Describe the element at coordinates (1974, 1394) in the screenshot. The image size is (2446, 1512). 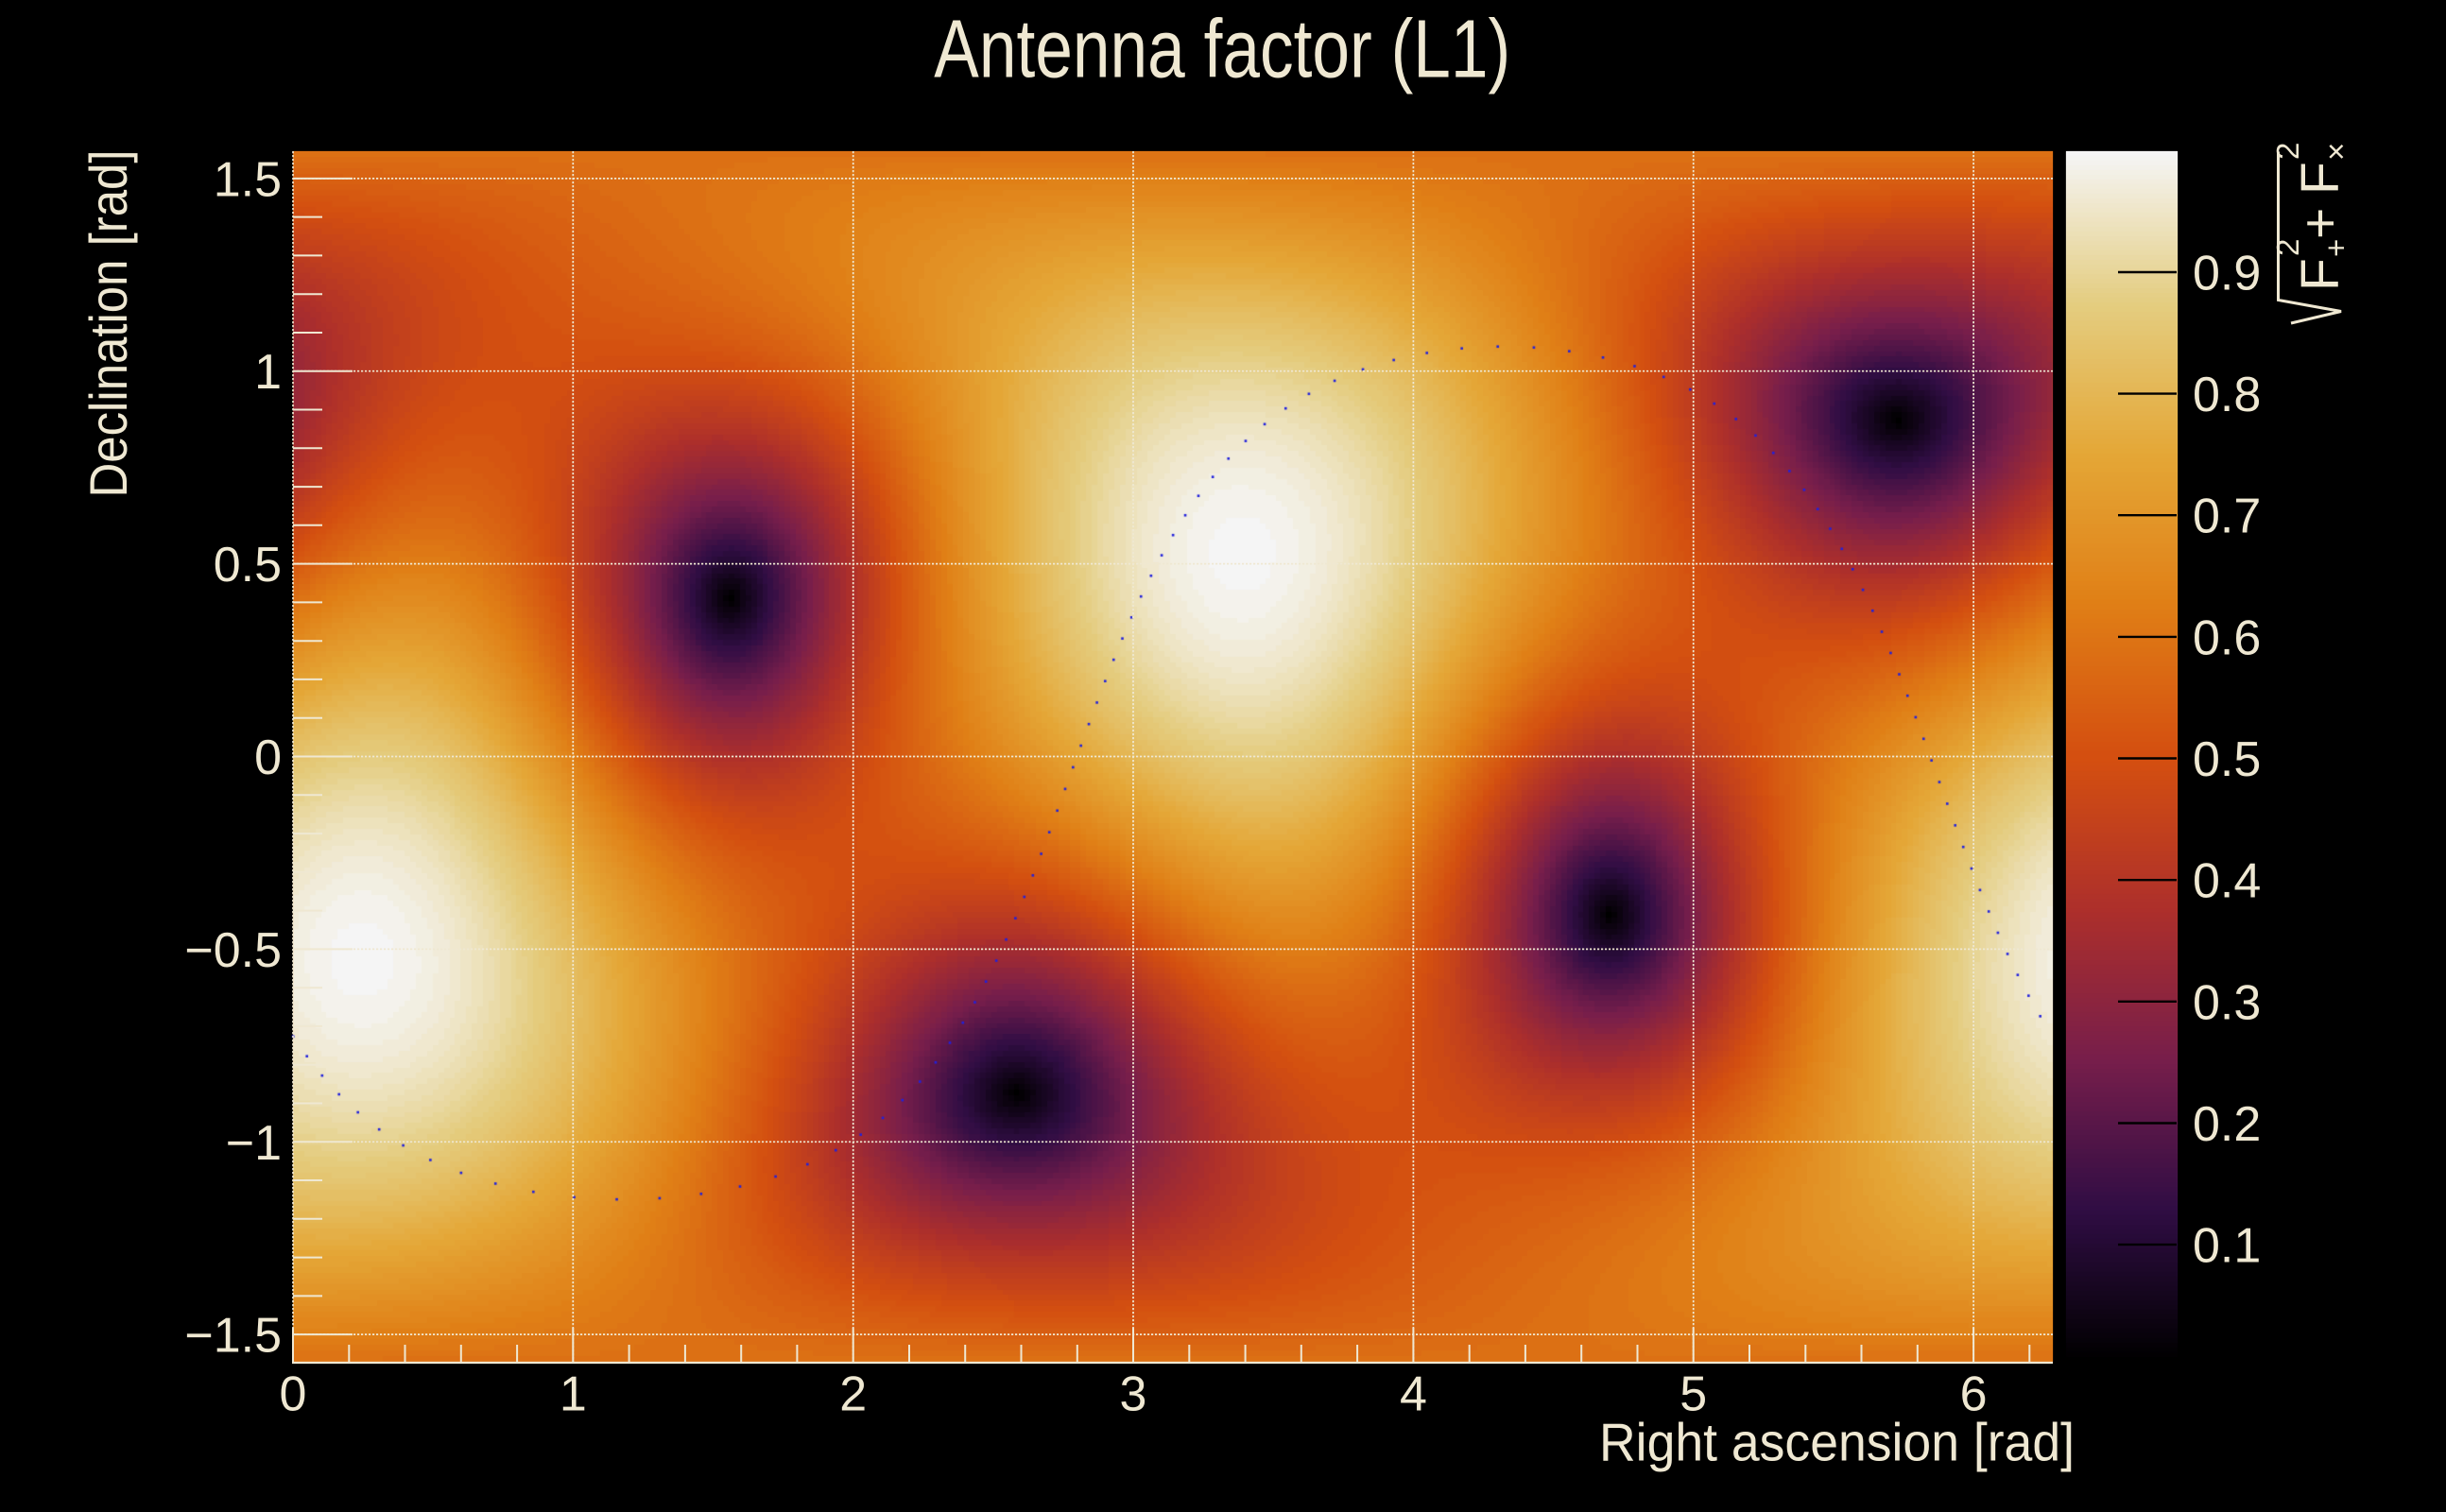
I see `svg-text: 6` at that location.